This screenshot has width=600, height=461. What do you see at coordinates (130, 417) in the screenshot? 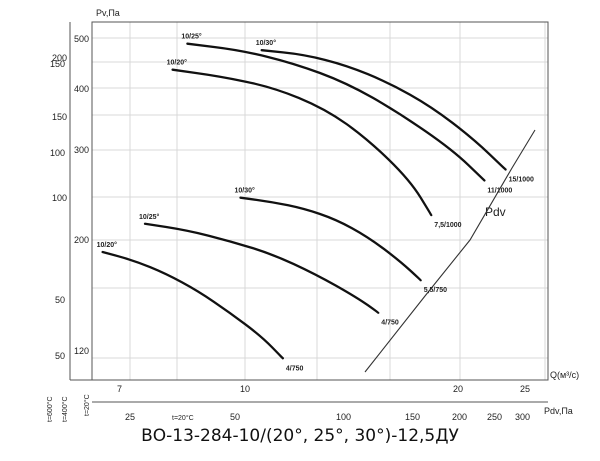
I see `pdv-tick: 25` at bounding box center [130, 417].